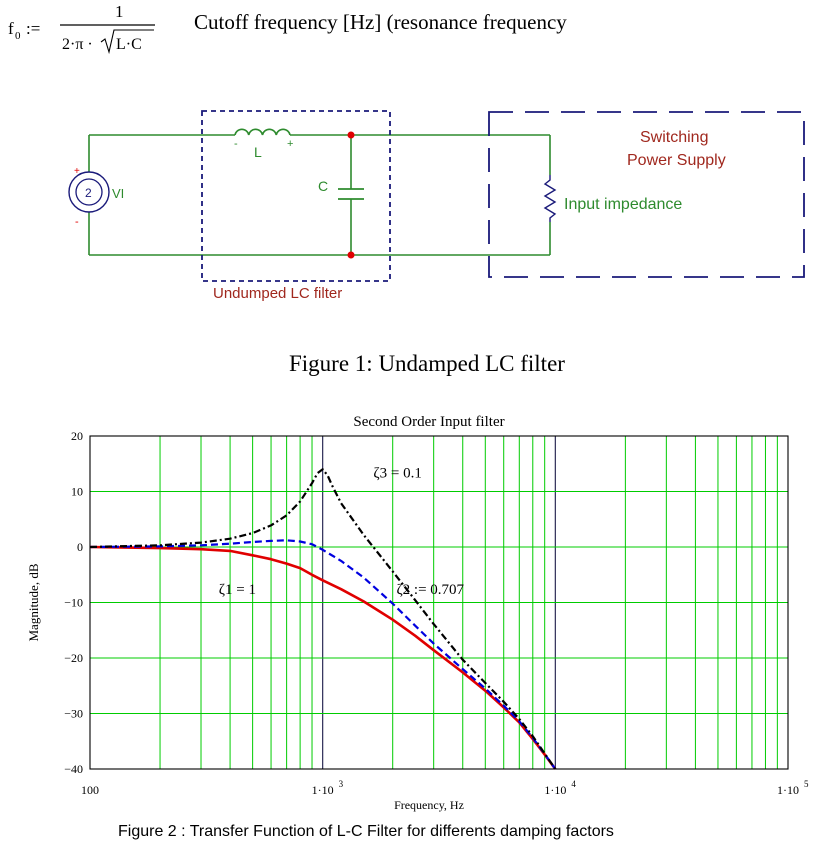 The height and width of the screenshot is (848, 814). I want to click on x-tick-exponent: 3, so click(341, 784).